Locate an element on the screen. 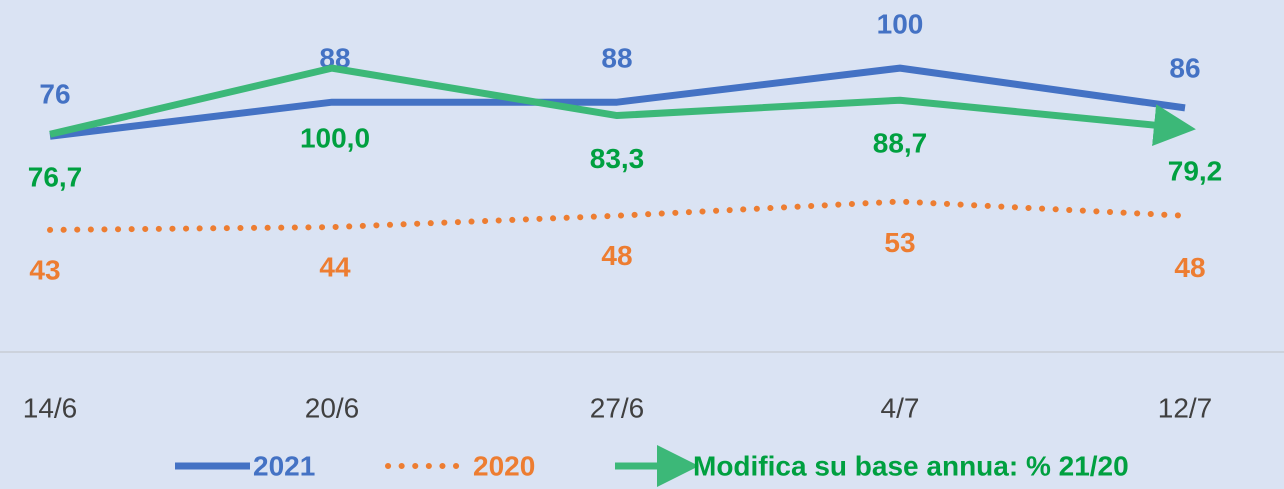 The width and height of the screenshot is (1284, 489). x-tick-label: 27/6 is located at coordinates (617, 407).